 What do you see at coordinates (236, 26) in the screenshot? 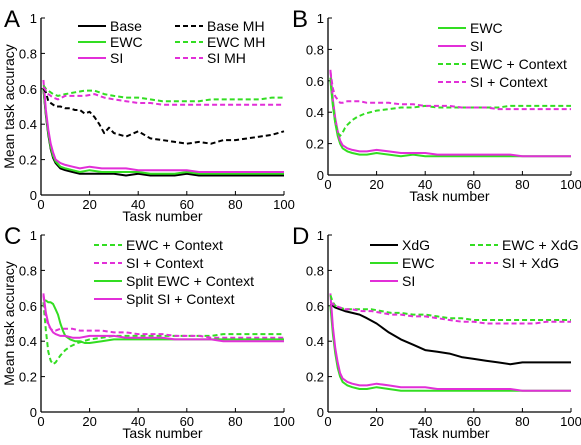
I see `legend-label: Base MH` at bounding box center [236, 26].